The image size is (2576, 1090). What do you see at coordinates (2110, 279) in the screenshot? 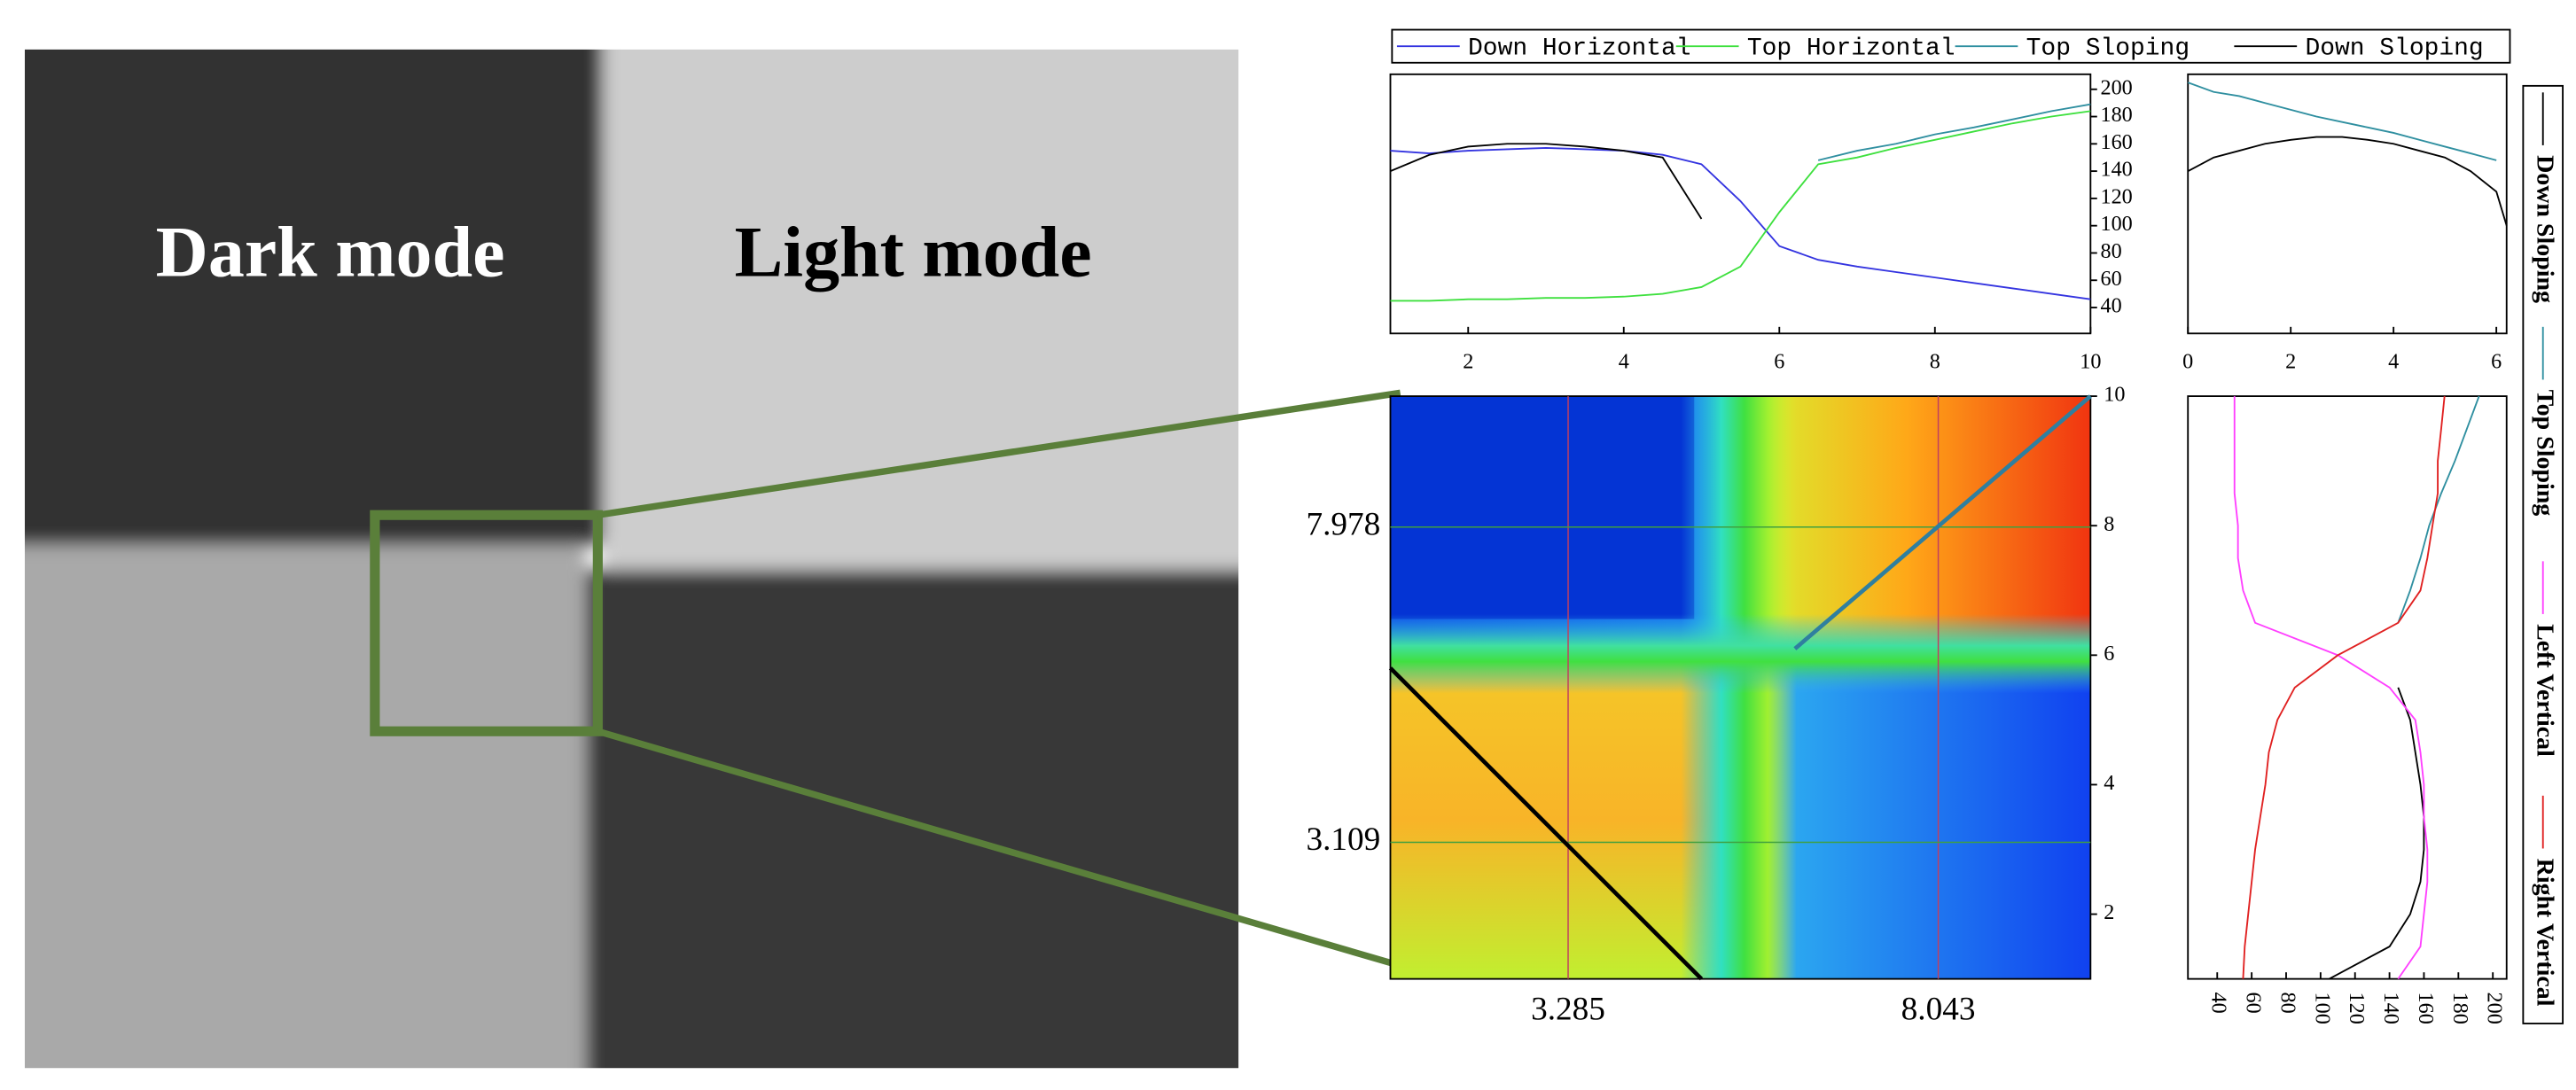
I see `y-tick-label: 60` at bounding box center [2110, 279].